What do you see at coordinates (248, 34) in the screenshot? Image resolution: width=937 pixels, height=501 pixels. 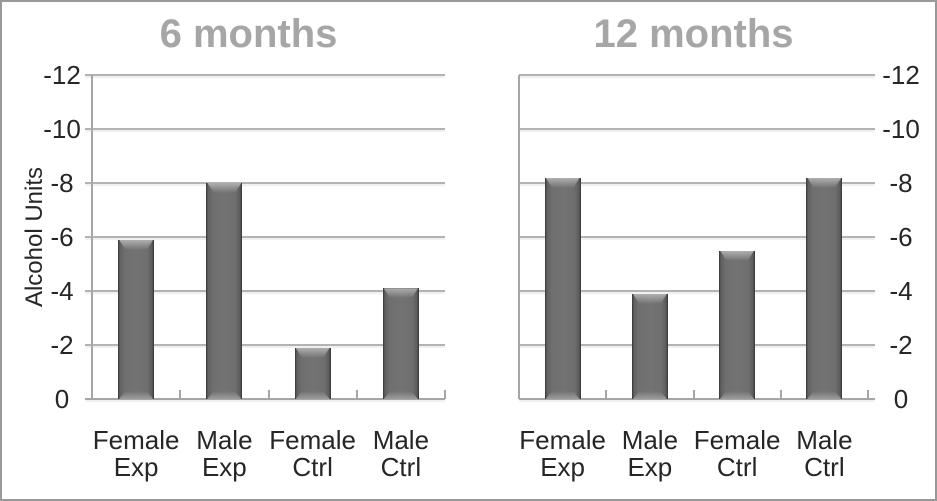 I see `chart-title-6-months: 6 months` at bounding box center [248, 34].